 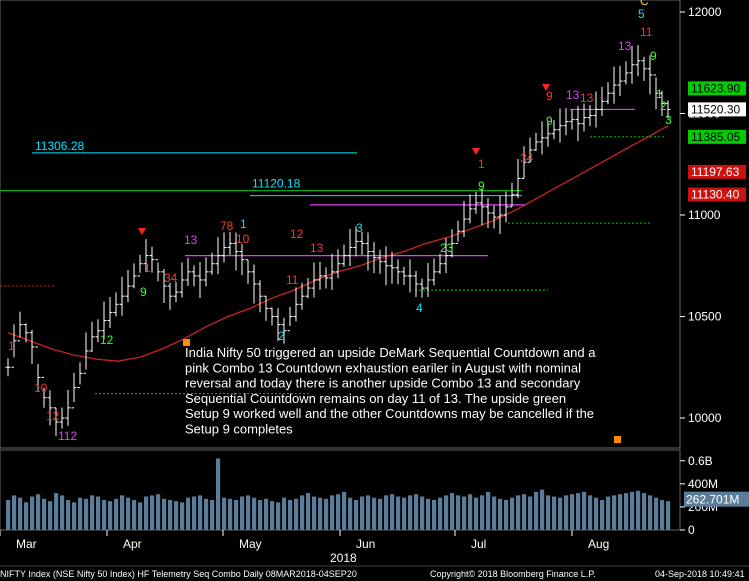 What do you see at coordinates (276, 184) in the screenshot?
I see `level-label-11120: 11120.18` at bounding box center [276, 184].